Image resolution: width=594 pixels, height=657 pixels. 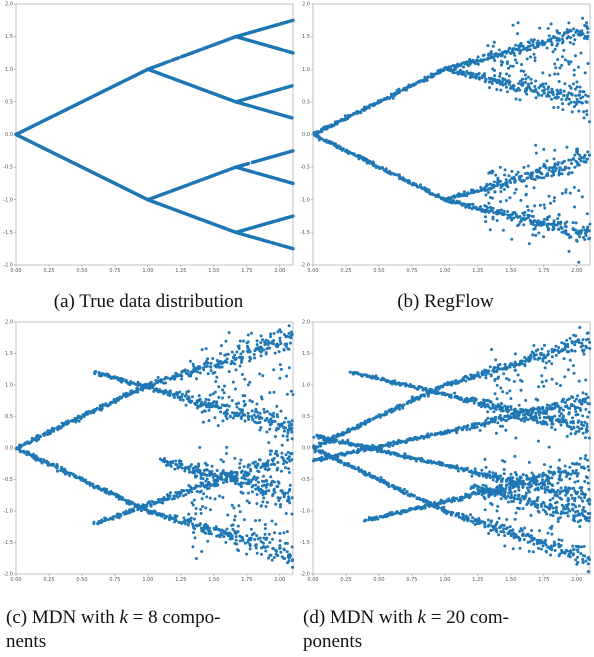 I want to click on y-tick-label: 2.0, so click(x=9, y=323).